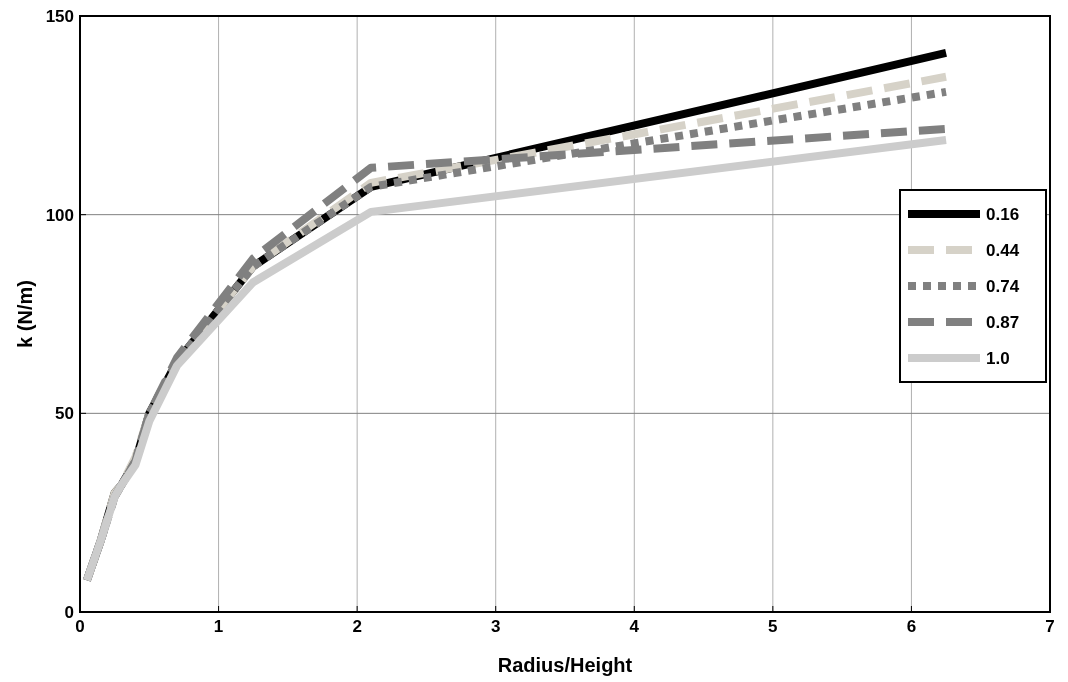  I want to click on legend-label: 0.44, so click(1003, 250).